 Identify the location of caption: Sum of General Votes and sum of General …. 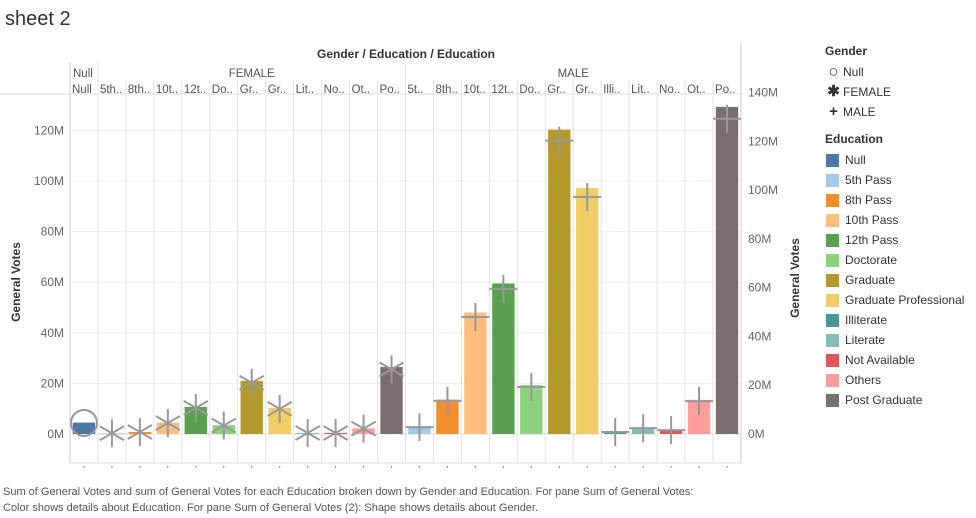
(488, 500).